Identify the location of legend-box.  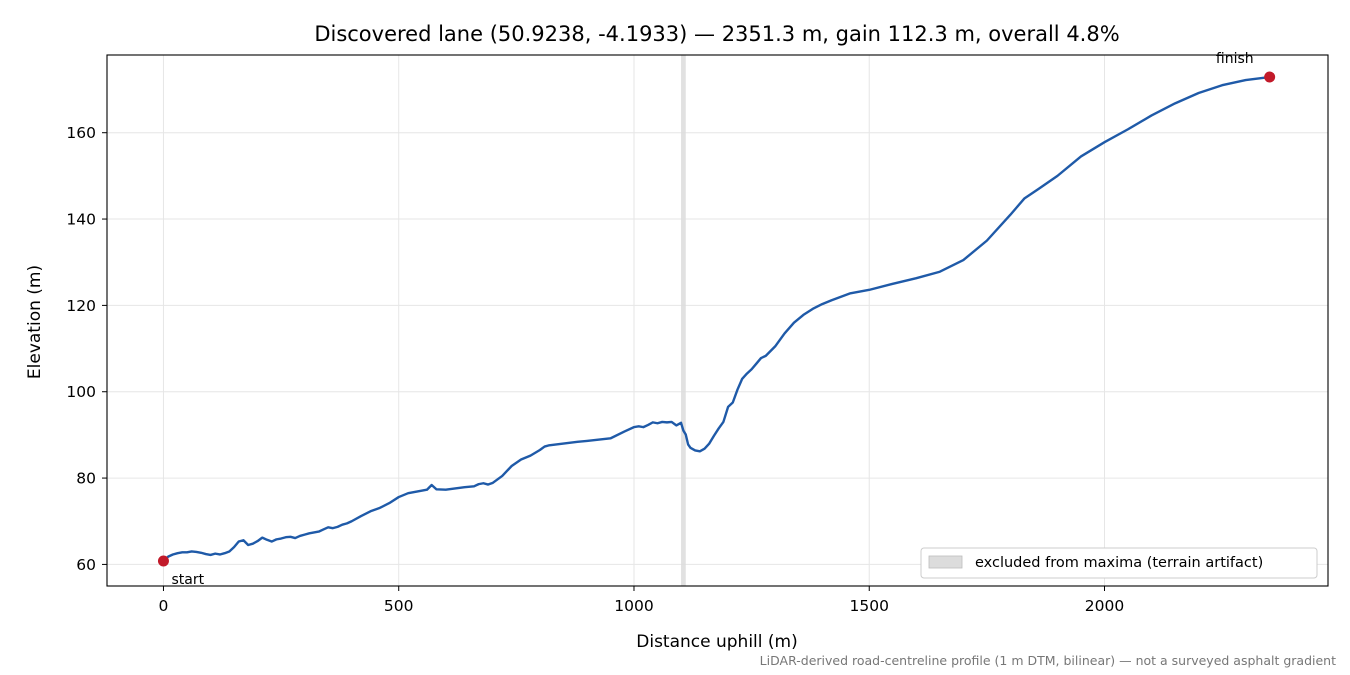
(1119, 563).